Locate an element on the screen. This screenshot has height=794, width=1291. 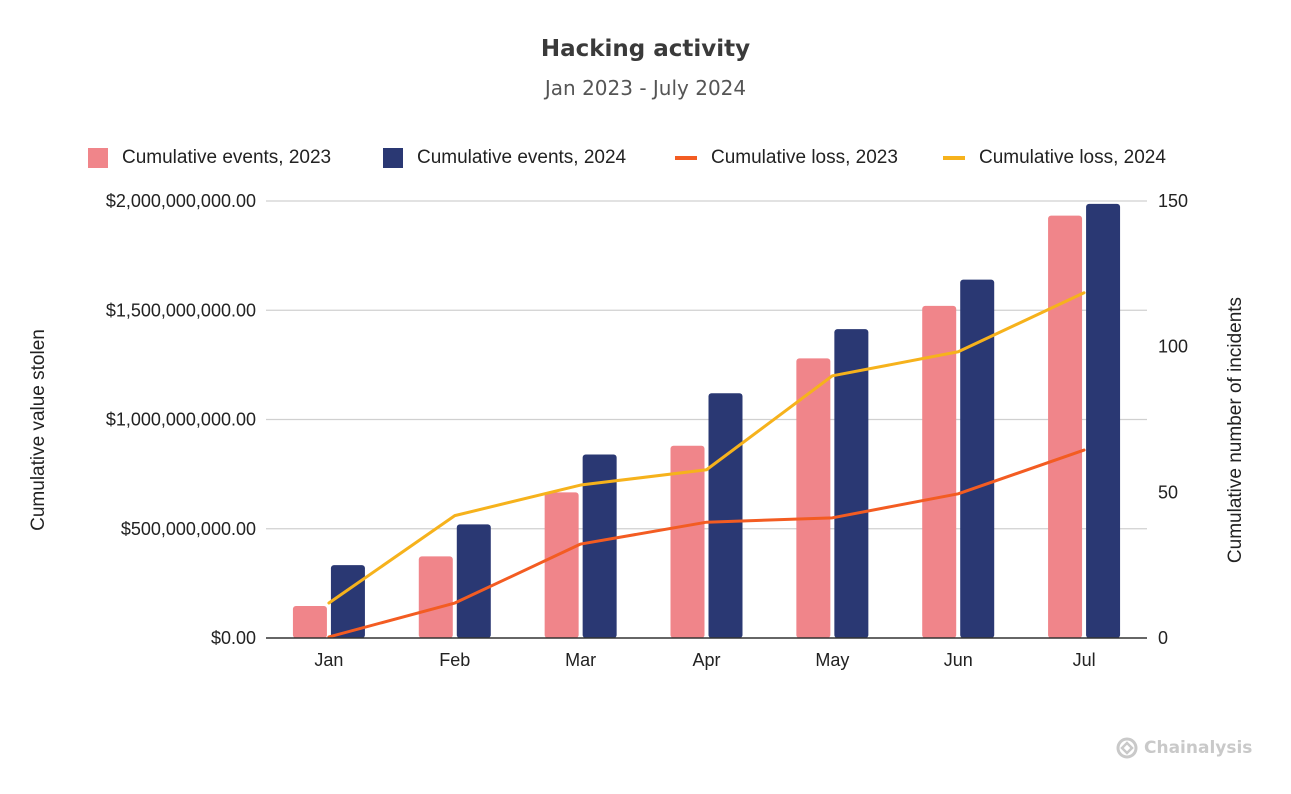
legend-label: Cumulative events, 2023 is located at coordinates (227, 157).